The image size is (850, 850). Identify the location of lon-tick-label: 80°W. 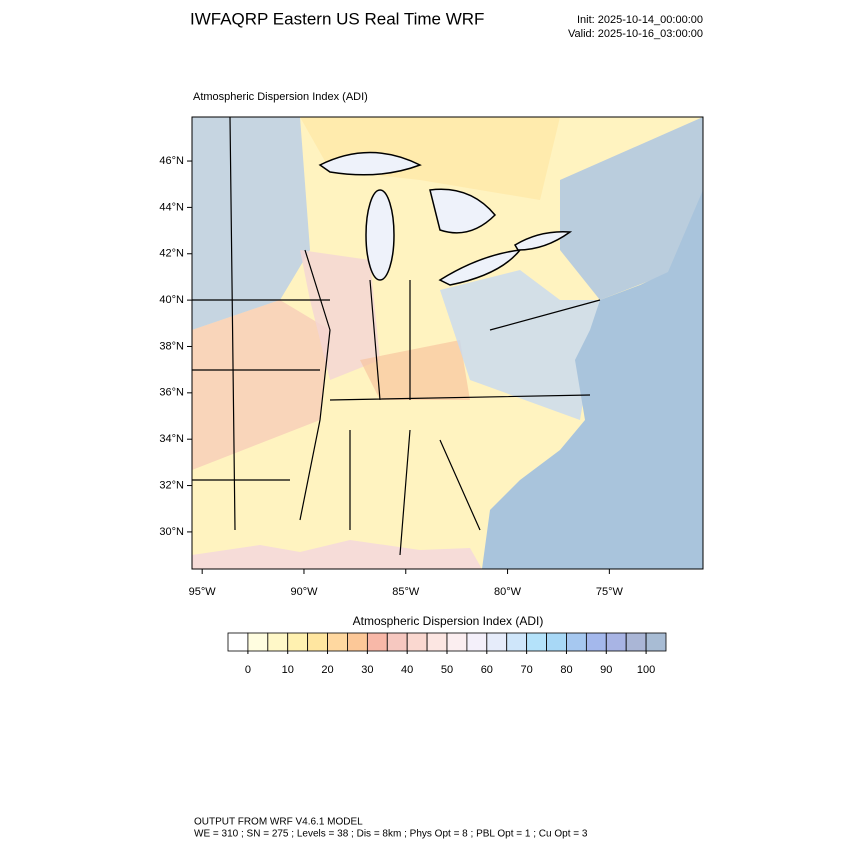
(508, 592).